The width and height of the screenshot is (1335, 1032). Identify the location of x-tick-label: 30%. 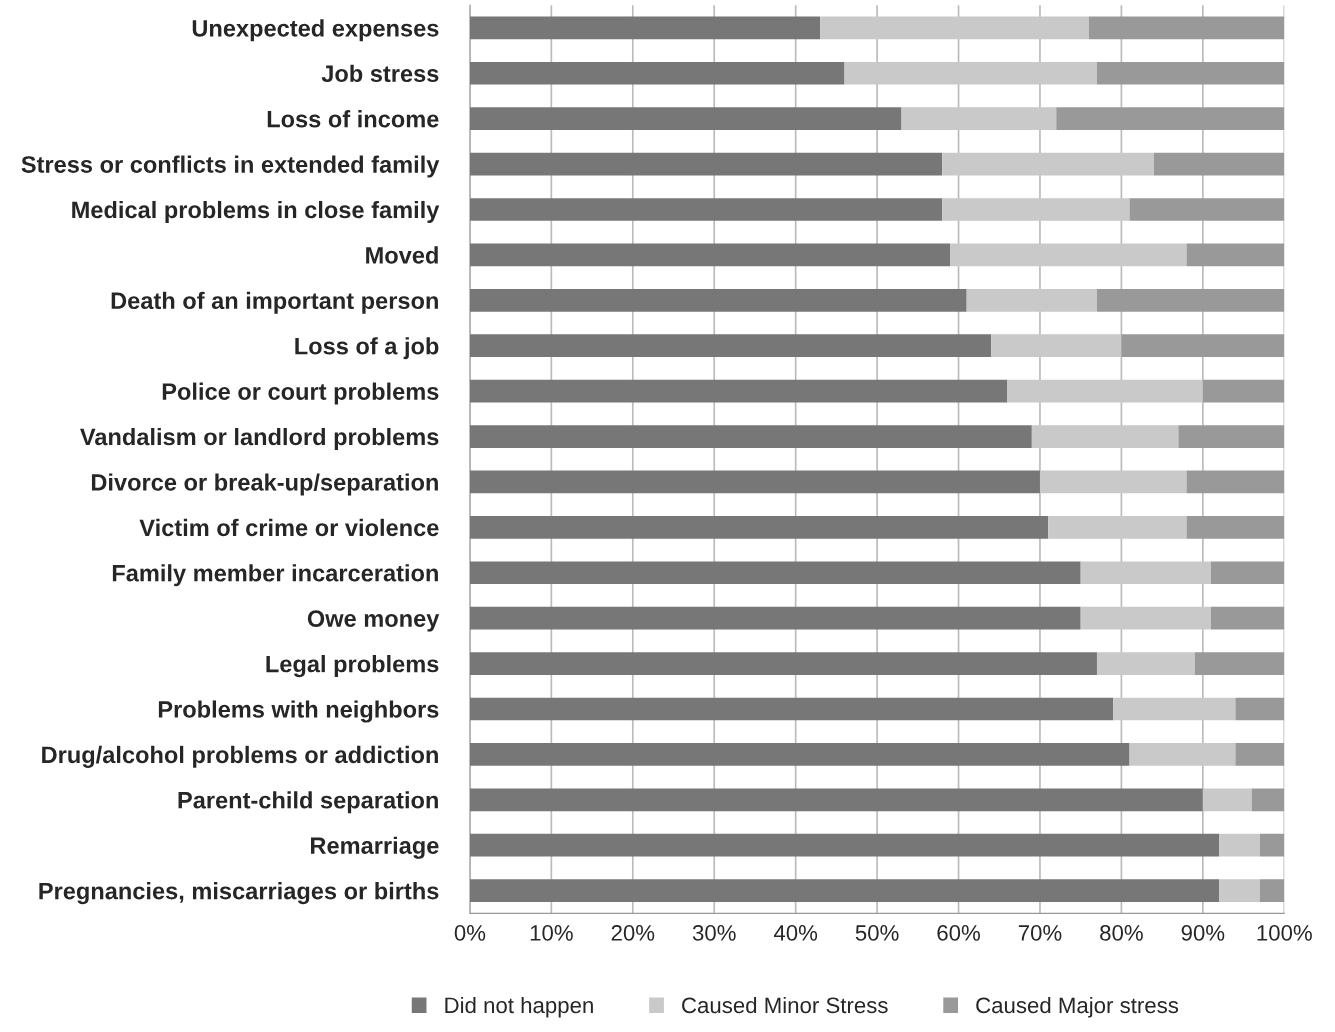
(714, 933).